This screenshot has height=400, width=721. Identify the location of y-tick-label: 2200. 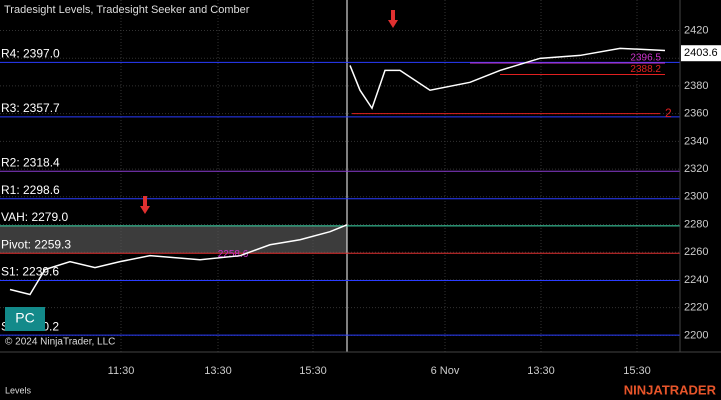
(696, 335).